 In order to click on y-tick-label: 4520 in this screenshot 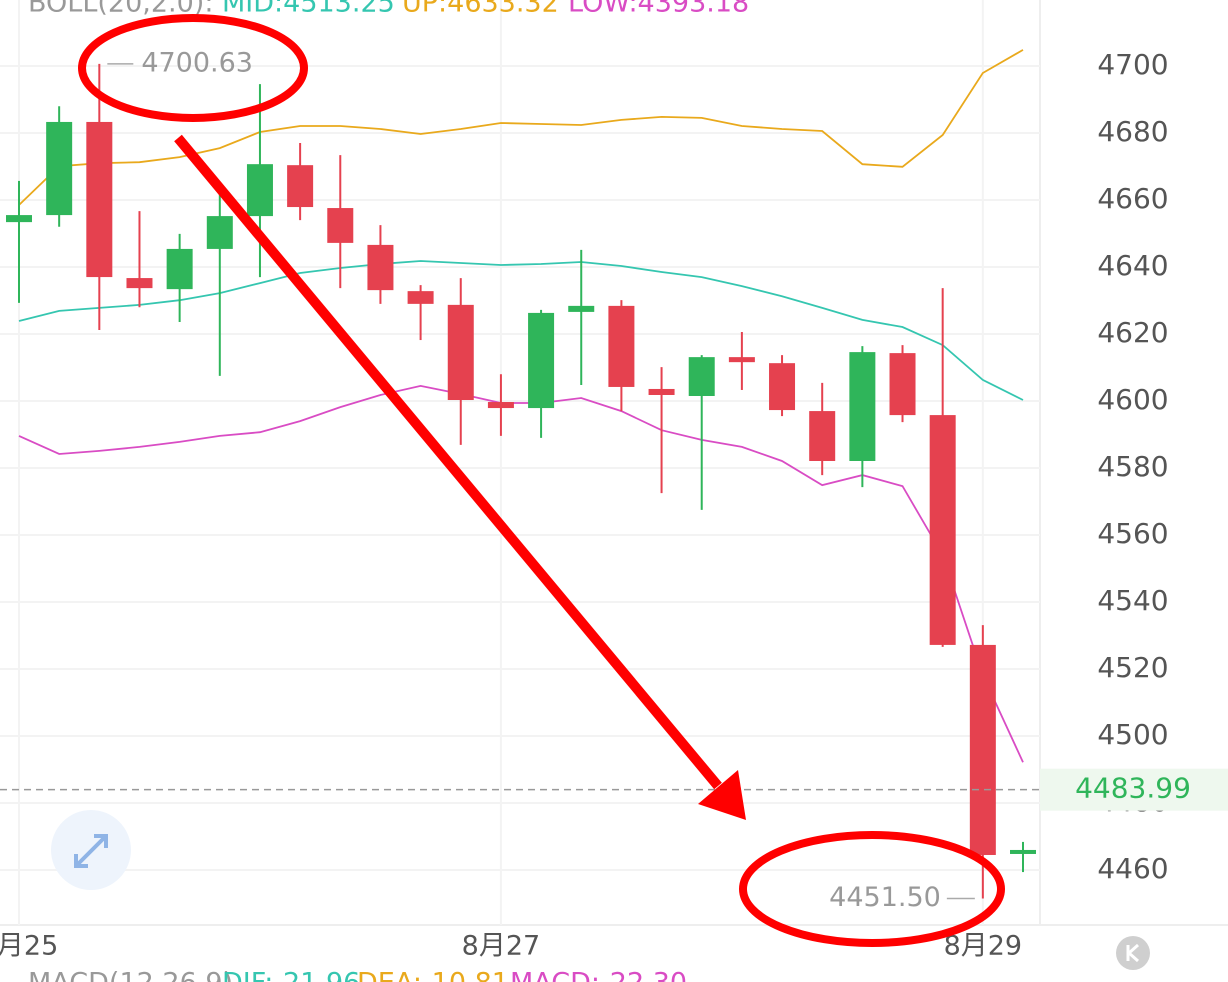, I will do `click(1132, 667)`.